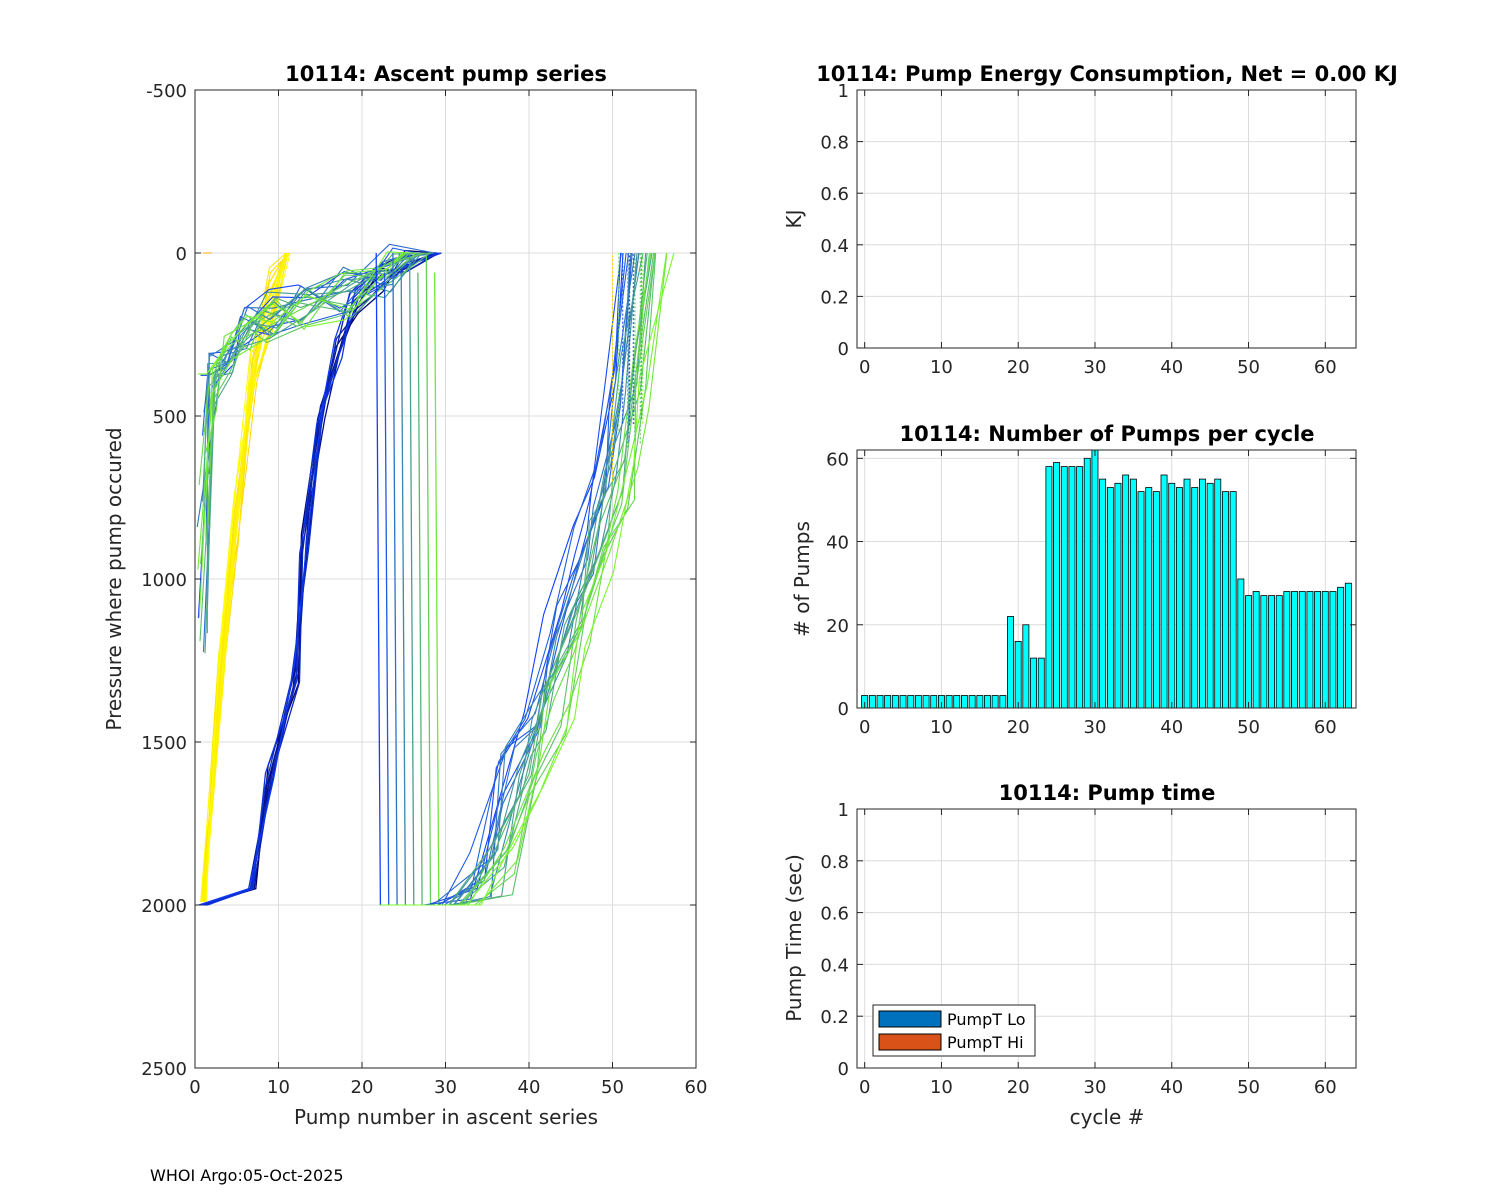 The width and height of the screenshot is (1500, 1200). Describe the element at coordinates (941, 1087) in the screenshot. I see `pumptime-xtick-label: 10` at that location.